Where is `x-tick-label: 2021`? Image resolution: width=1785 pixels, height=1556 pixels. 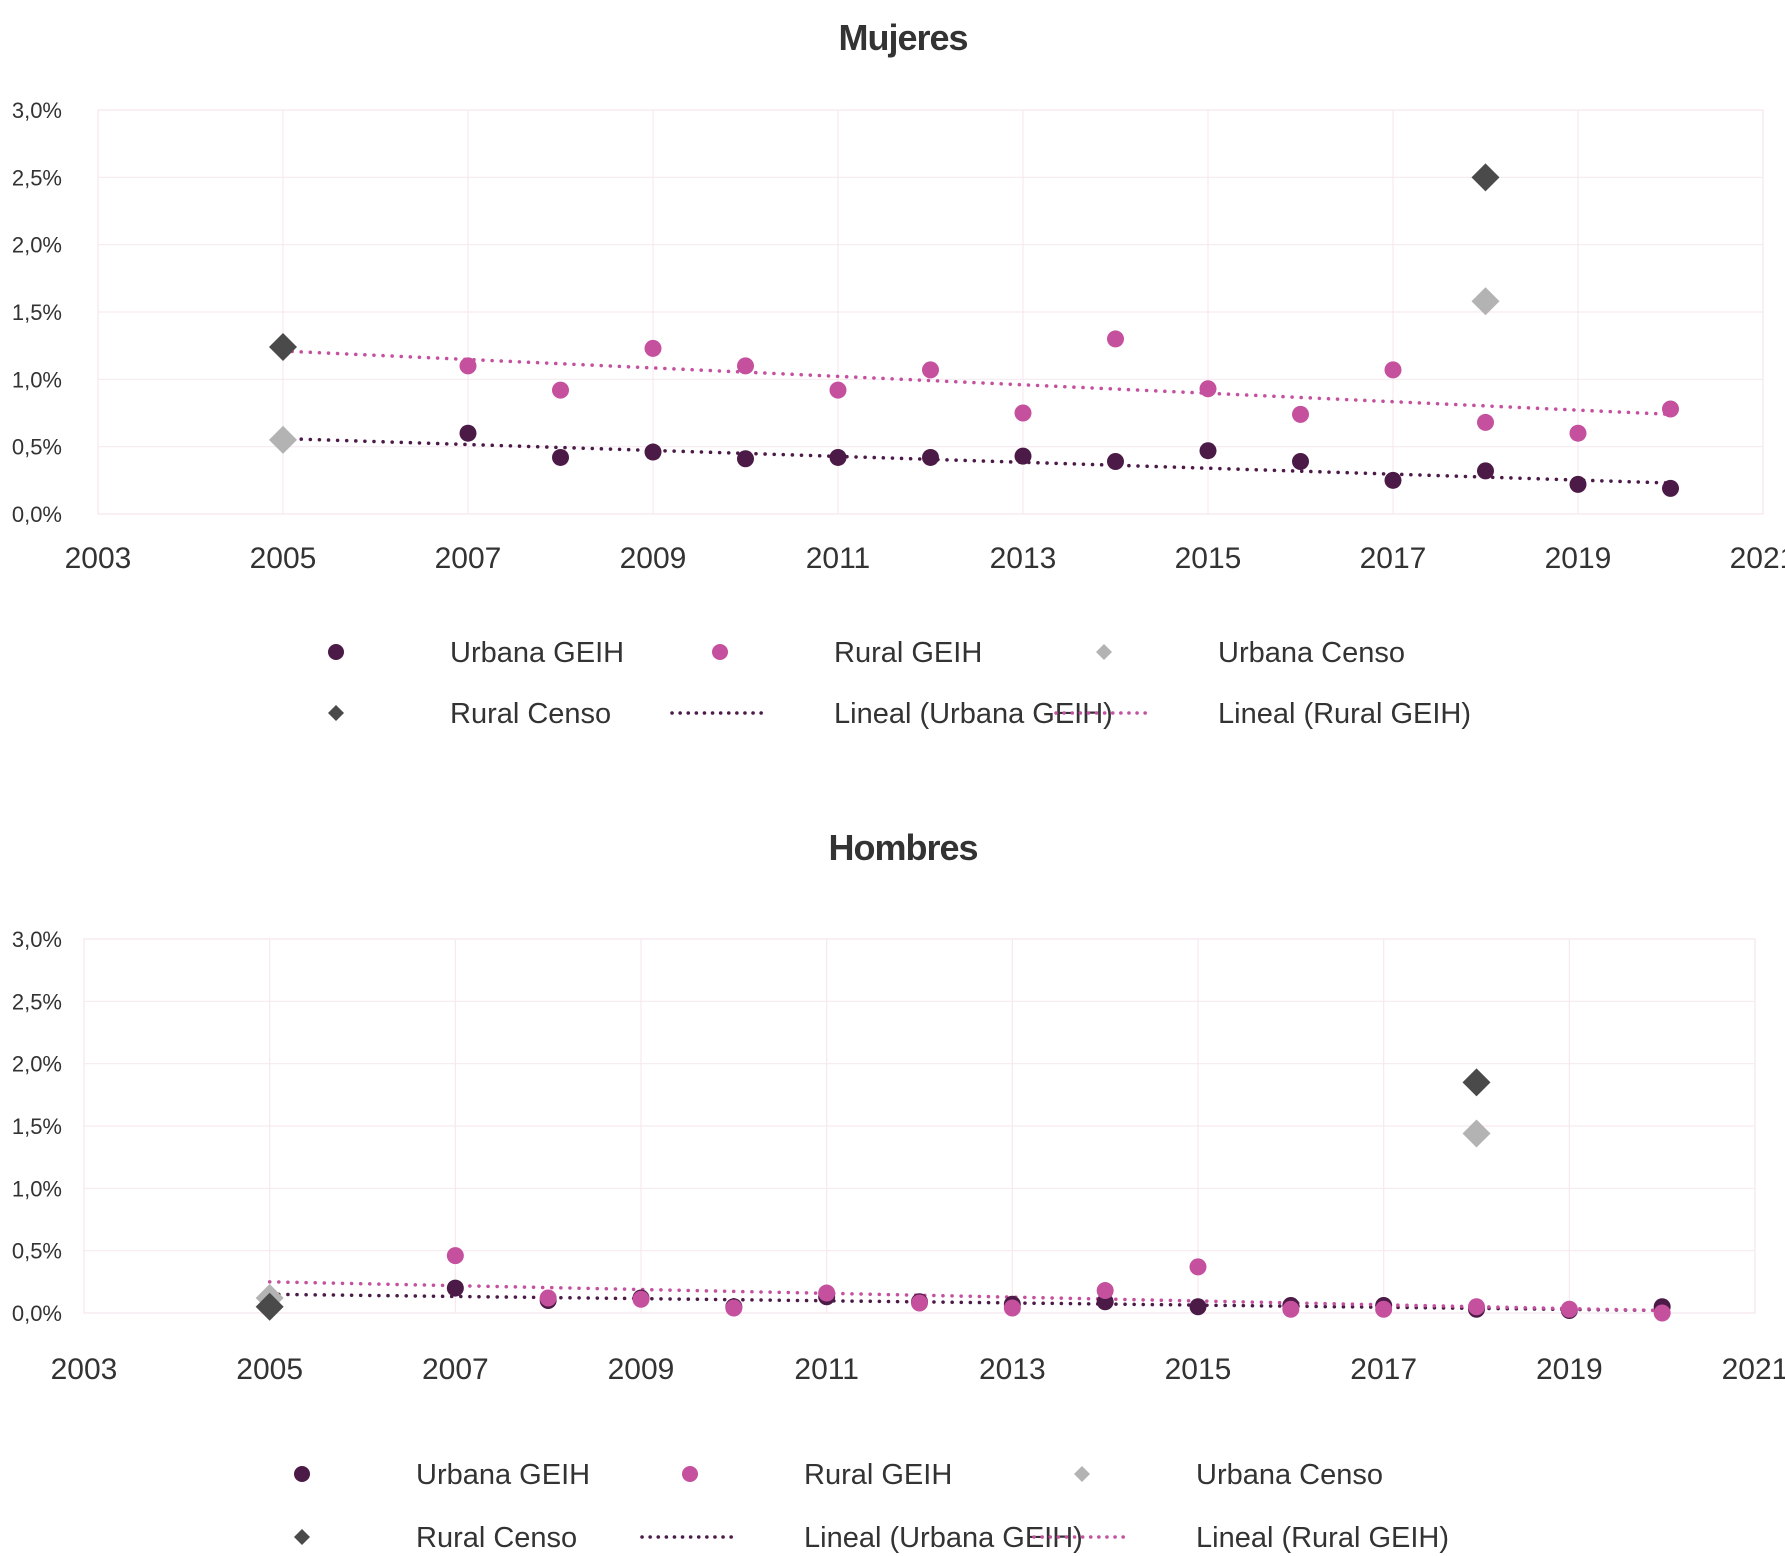
x-tick-label: 2021 is located at coordinates (1753, 1369).